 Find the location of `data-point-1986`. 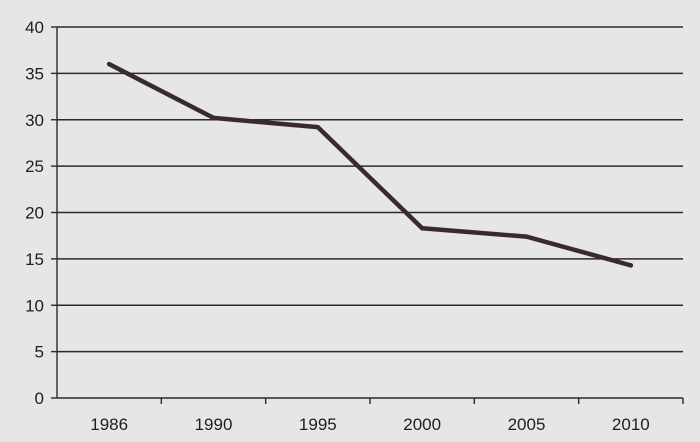

data-point-1986 is located at coordinates (109, 64).